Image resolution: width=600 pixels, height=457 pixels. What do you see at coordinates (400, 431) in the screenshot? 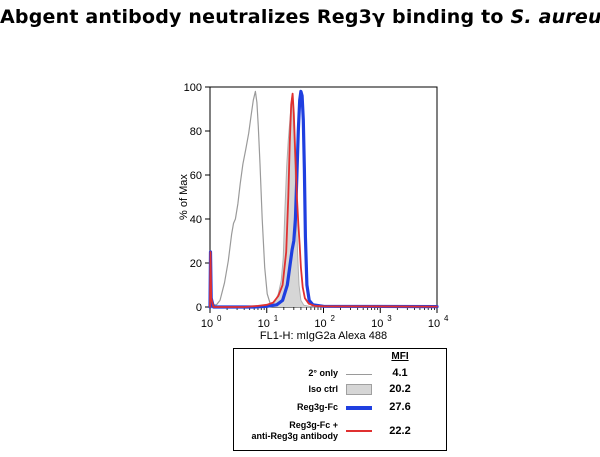
I see `legend-mfi-value: 22.2` at bounding box center [400, 431].